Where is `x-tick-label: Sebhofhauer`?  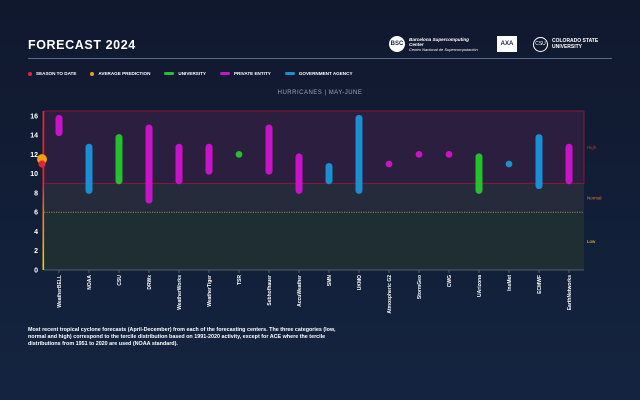
x-tick-label: Sebhofhauer is located at coordinates (270, 290).